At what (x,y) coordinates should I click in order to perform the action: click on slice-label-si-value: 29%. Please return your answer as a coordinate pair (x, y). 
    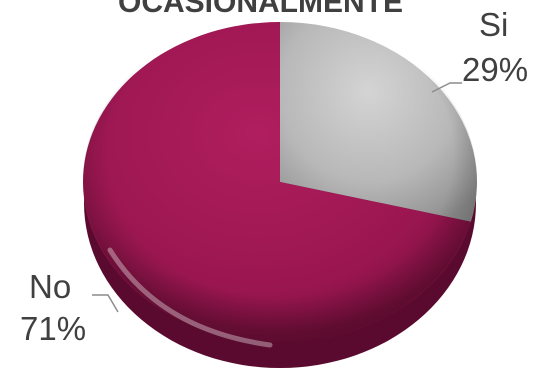
    Looking at the image, I should click on (495, 69).